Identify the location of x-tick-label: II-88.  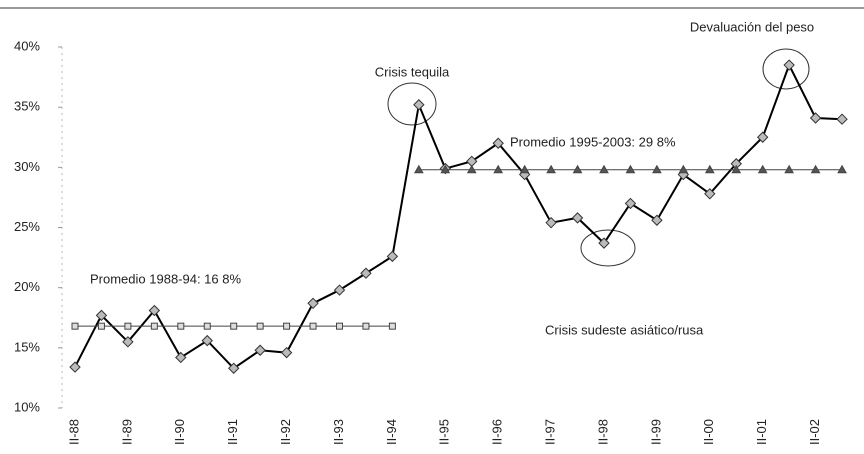
(73, 432).